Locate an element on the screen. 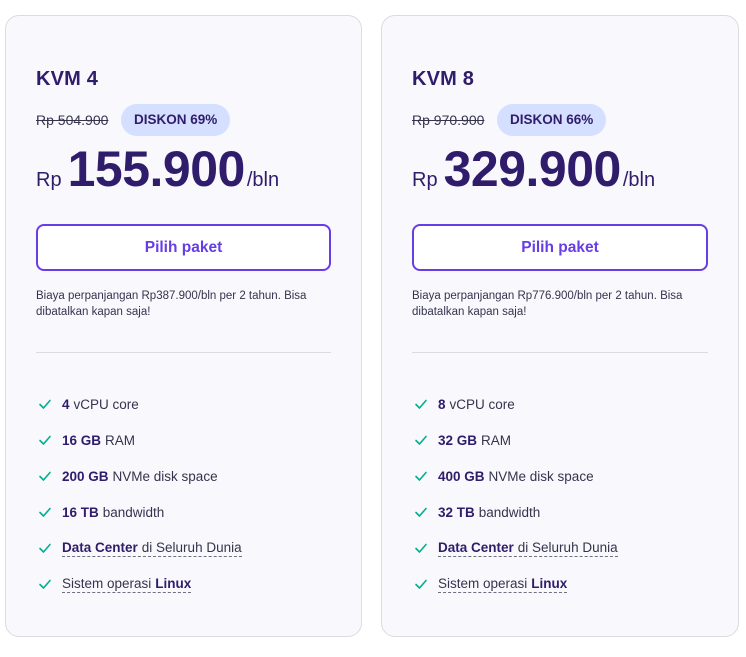 The height and width of the screenshot is (657, 746). feature-ram: 16 GB RAM is located at coordinates (183, 440).